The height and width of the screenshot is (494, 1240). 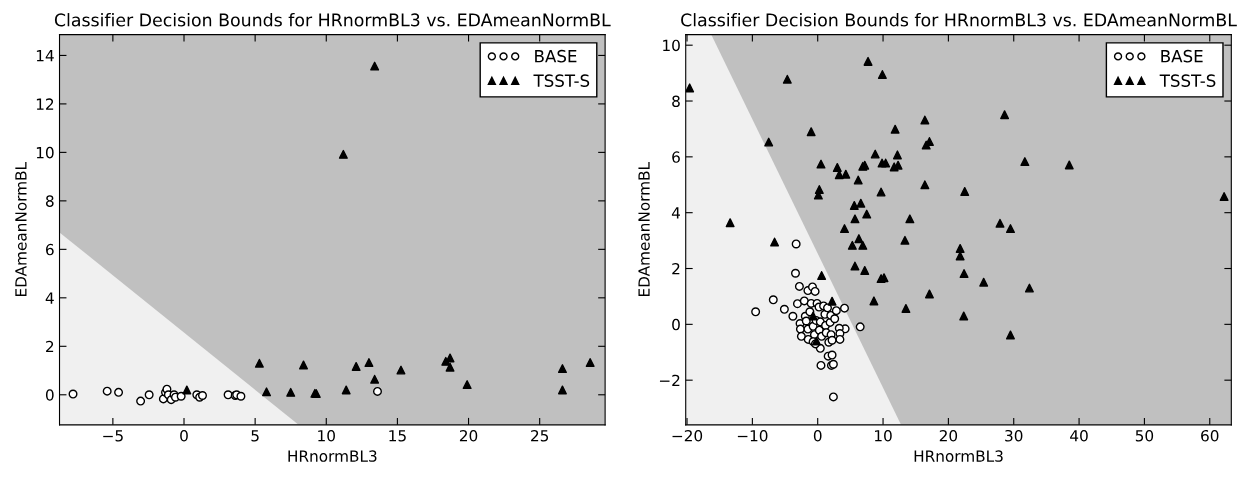 I want to click on x-tick-label: −20, so click(x=687, y=435).